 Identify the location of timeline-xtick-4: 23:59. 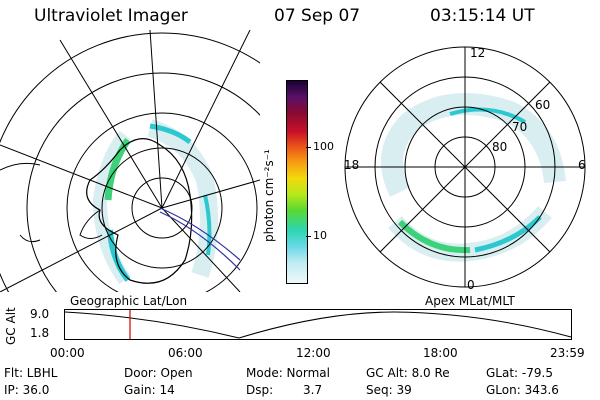
(567, 353).